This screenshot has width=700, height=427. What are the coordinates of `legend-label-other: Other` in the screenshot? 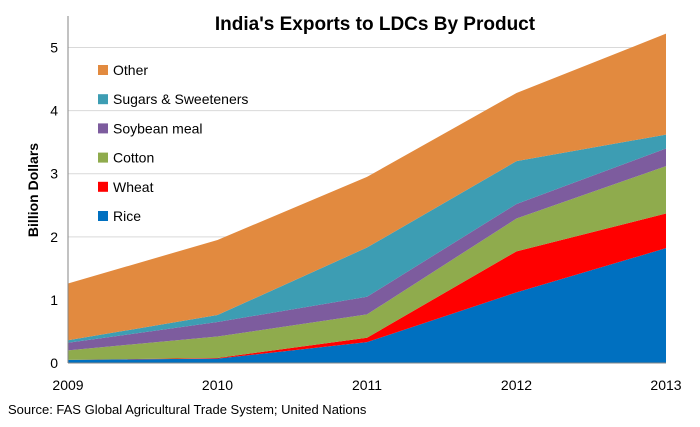 It's located at (130, 70).